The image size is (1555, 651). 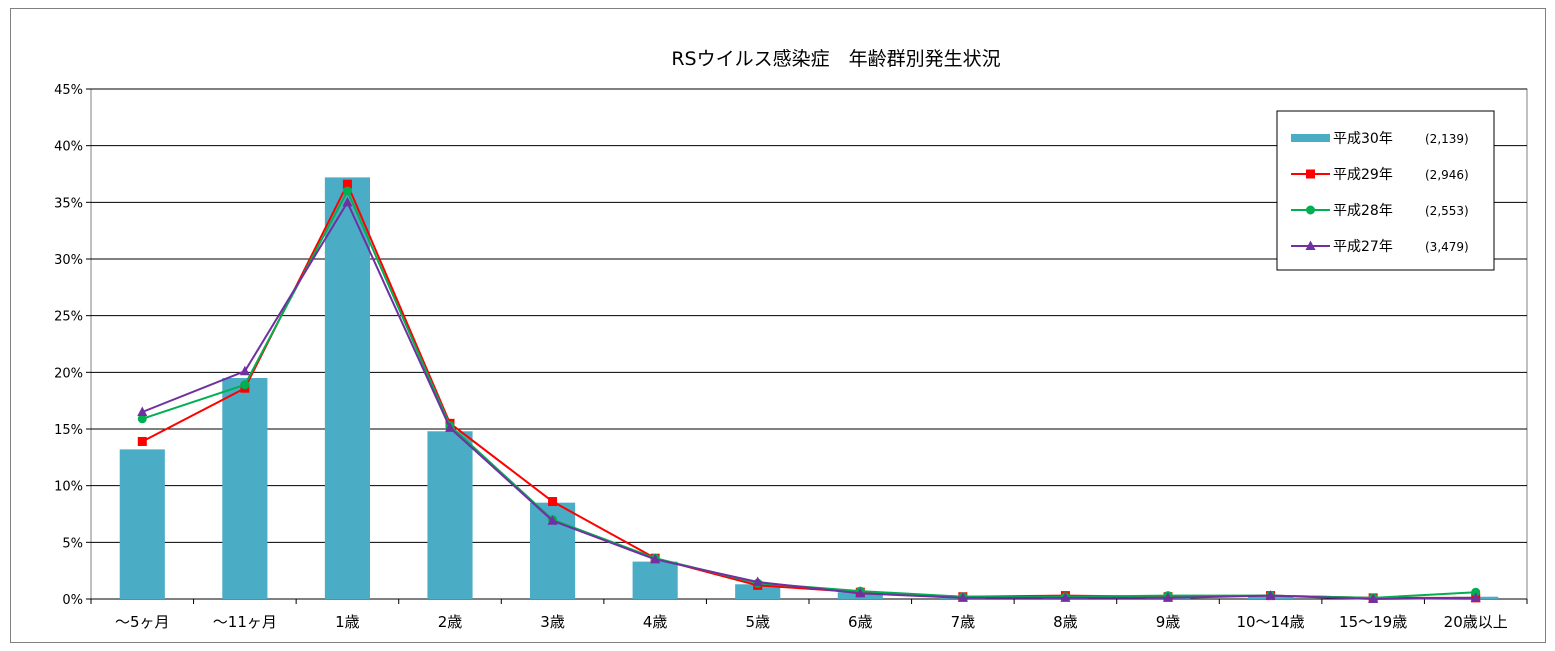 I want to click on y-tick-label: 30%, so click(x=68, y=260).